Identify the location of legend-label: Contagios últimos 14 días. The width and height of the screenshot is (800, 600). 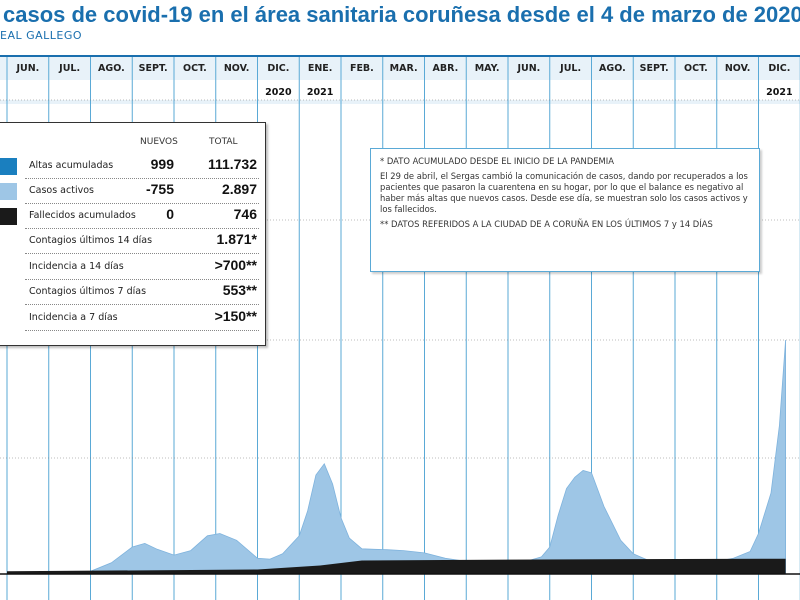
(91, 240).